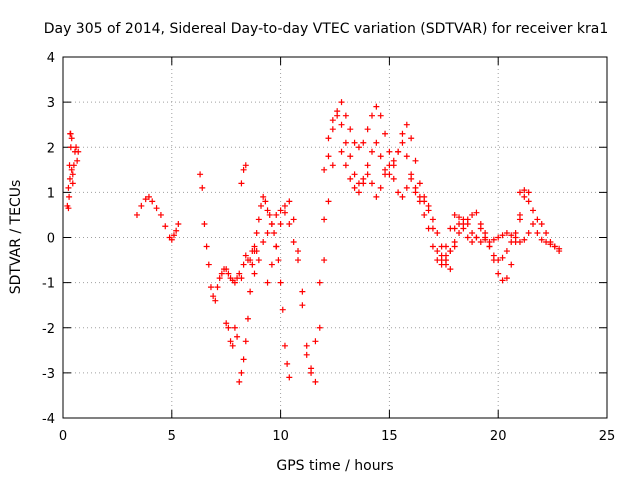 This screenshot has height=480, width=640. I want to click on series-seg-a2, so click(70, 171).